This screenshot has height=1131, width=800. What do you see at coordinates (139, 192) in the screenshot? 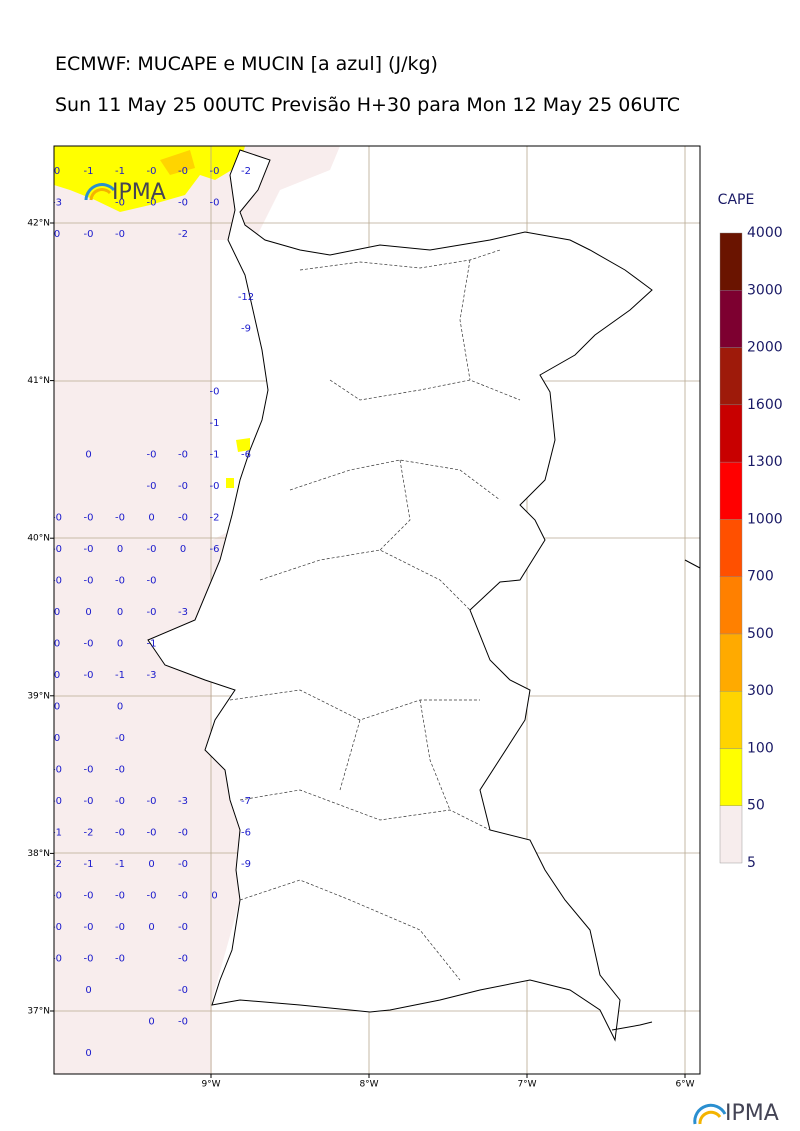
I see `map-logo-text: IPMA` at bounding box center [139, 192].